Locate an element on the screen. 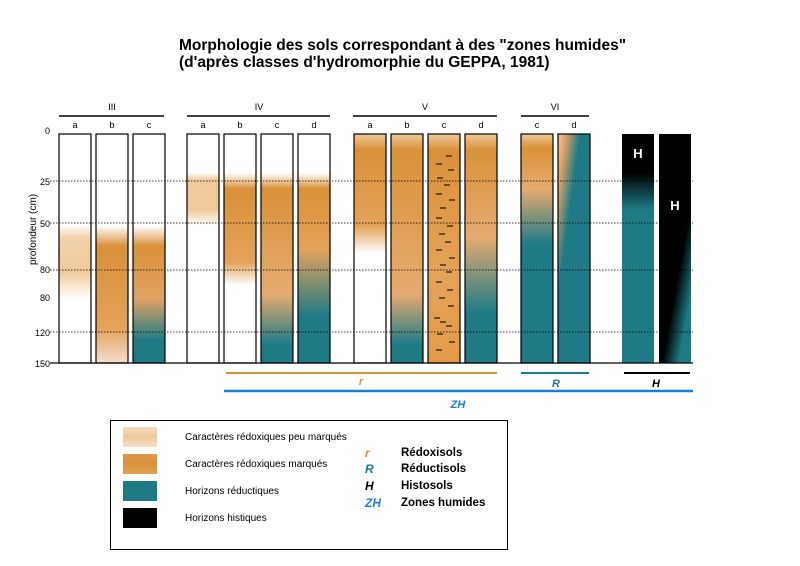 The width and height of the screenshot is (800, 566). y-axis-label: profondeur (cm) is located at coordinates (33, 229).